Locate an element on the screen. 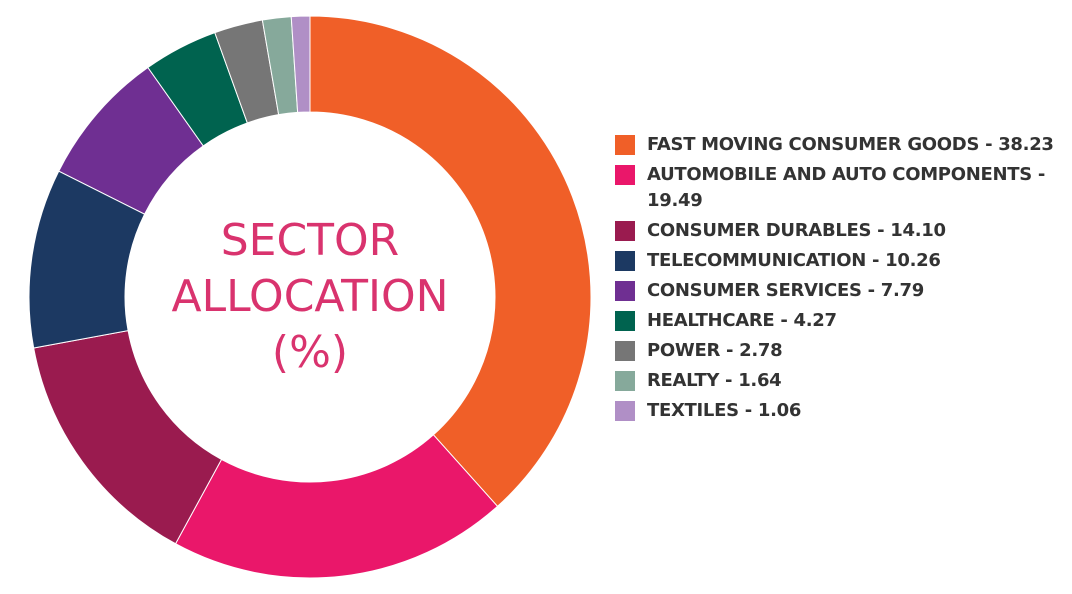  legend-label: REALTY - 1.64 is located at coordinates (714, 380).